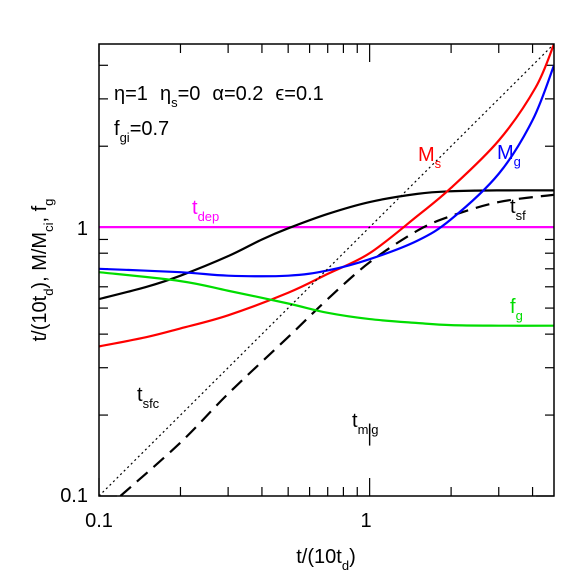  What do you see at coordinates (326, 299) in the screenshot?
I see `curve-fg` at bounding box center [326, 299].